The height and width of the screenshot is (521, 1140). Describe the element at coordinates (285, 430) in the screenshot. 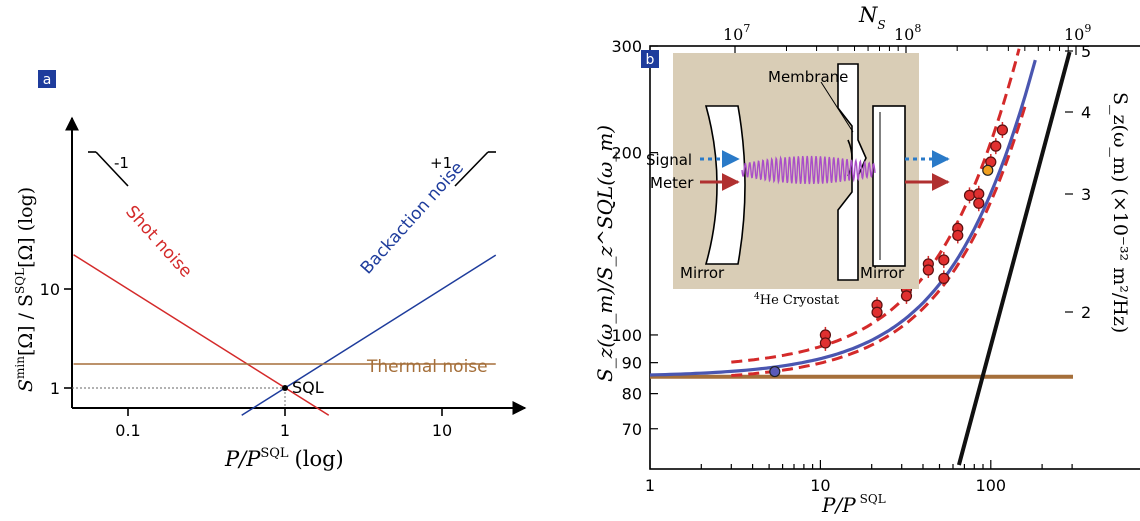

I see `panel-a-x-tick-label: 1` at that location.